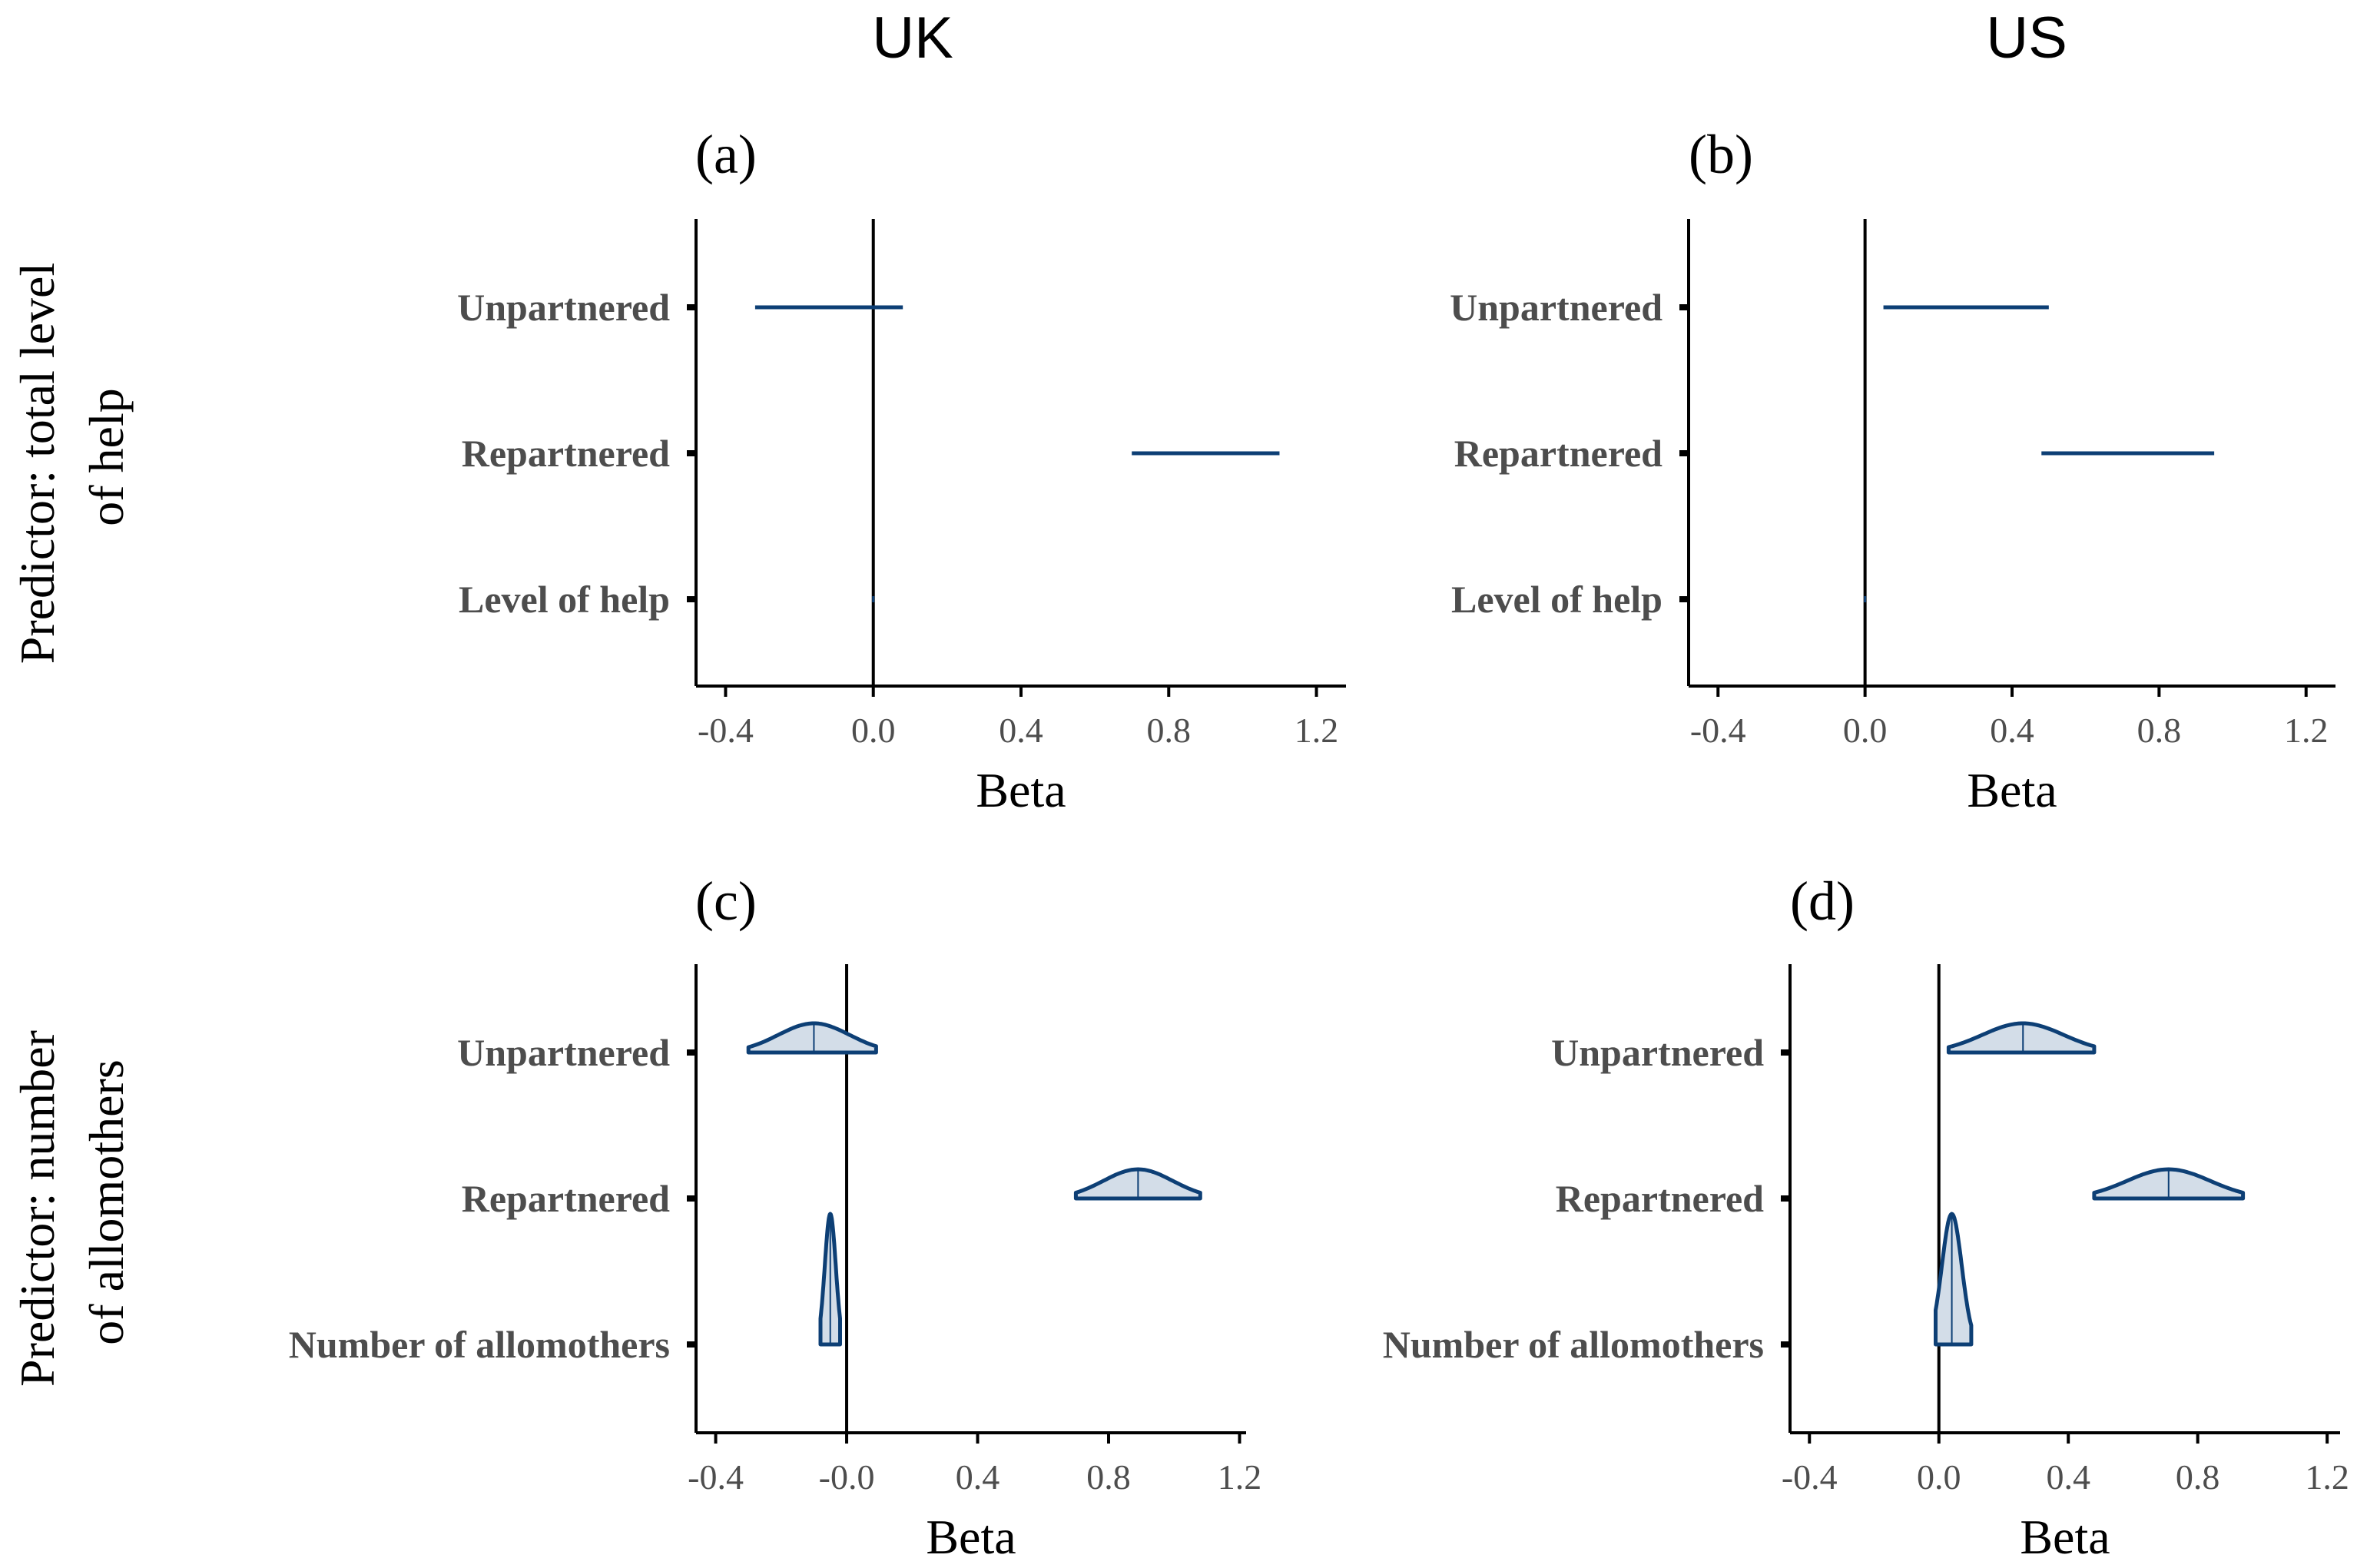 The width and height of the screenshot is (2357, 1568). What do you see at coordinates (1721, 154) in the screenshot?
I see `panel-label: (b)` at bounding box center [1721, 154].